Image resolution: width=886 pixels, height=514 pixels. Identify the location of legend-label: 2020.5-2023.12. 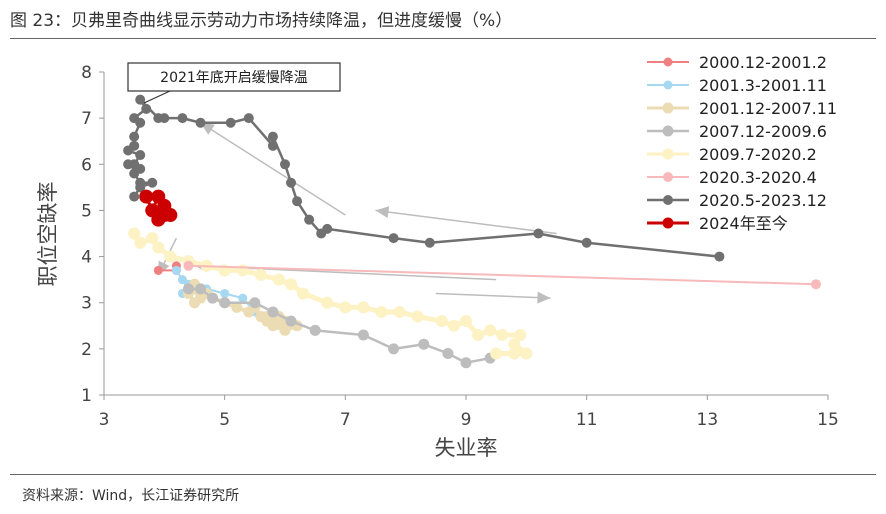
(763, 200).